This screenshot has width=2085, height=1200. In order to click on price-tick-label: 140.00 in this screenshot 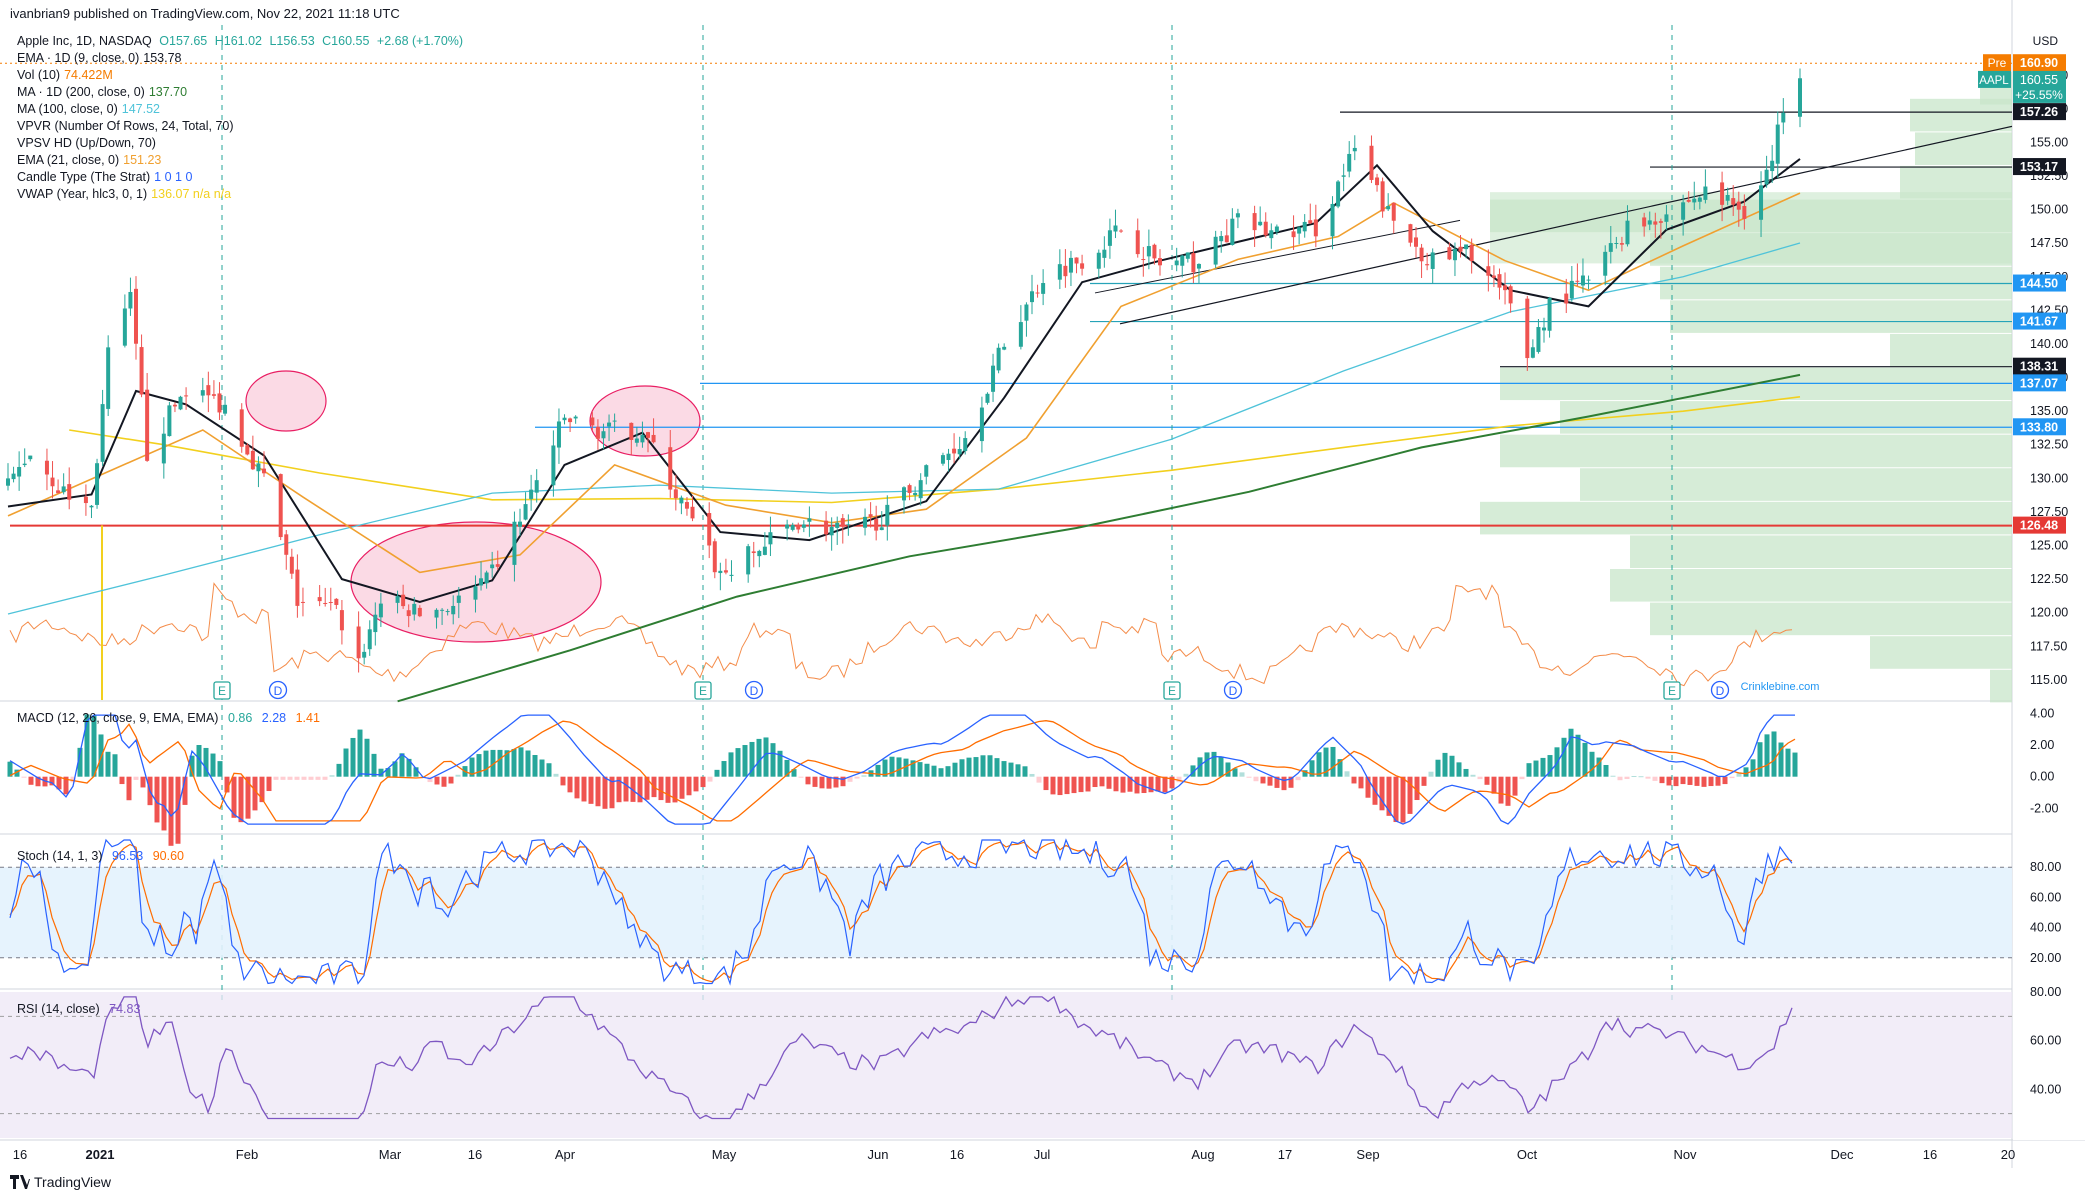, I will do `click(2049, 344)`.